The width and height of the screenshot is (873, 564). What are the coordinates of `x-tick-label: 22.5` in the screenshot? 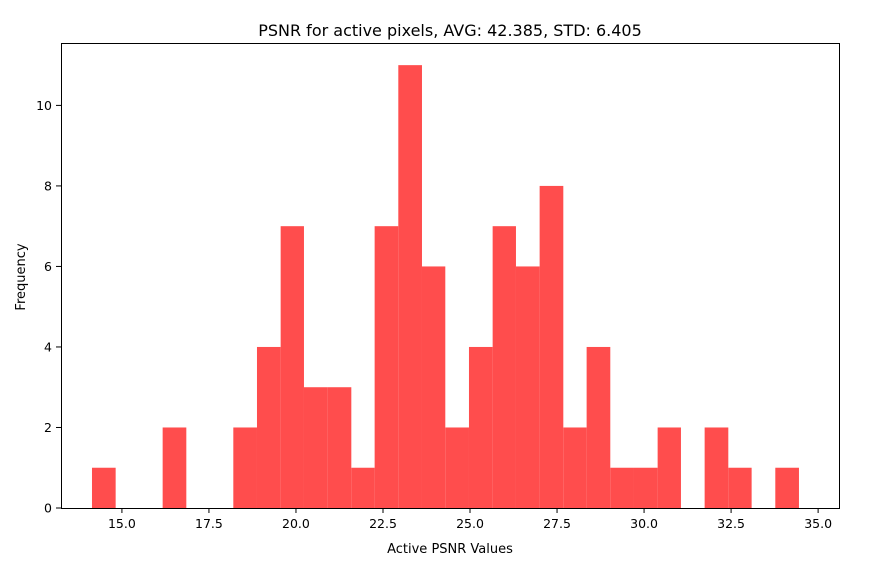 It's located at (383, 523).